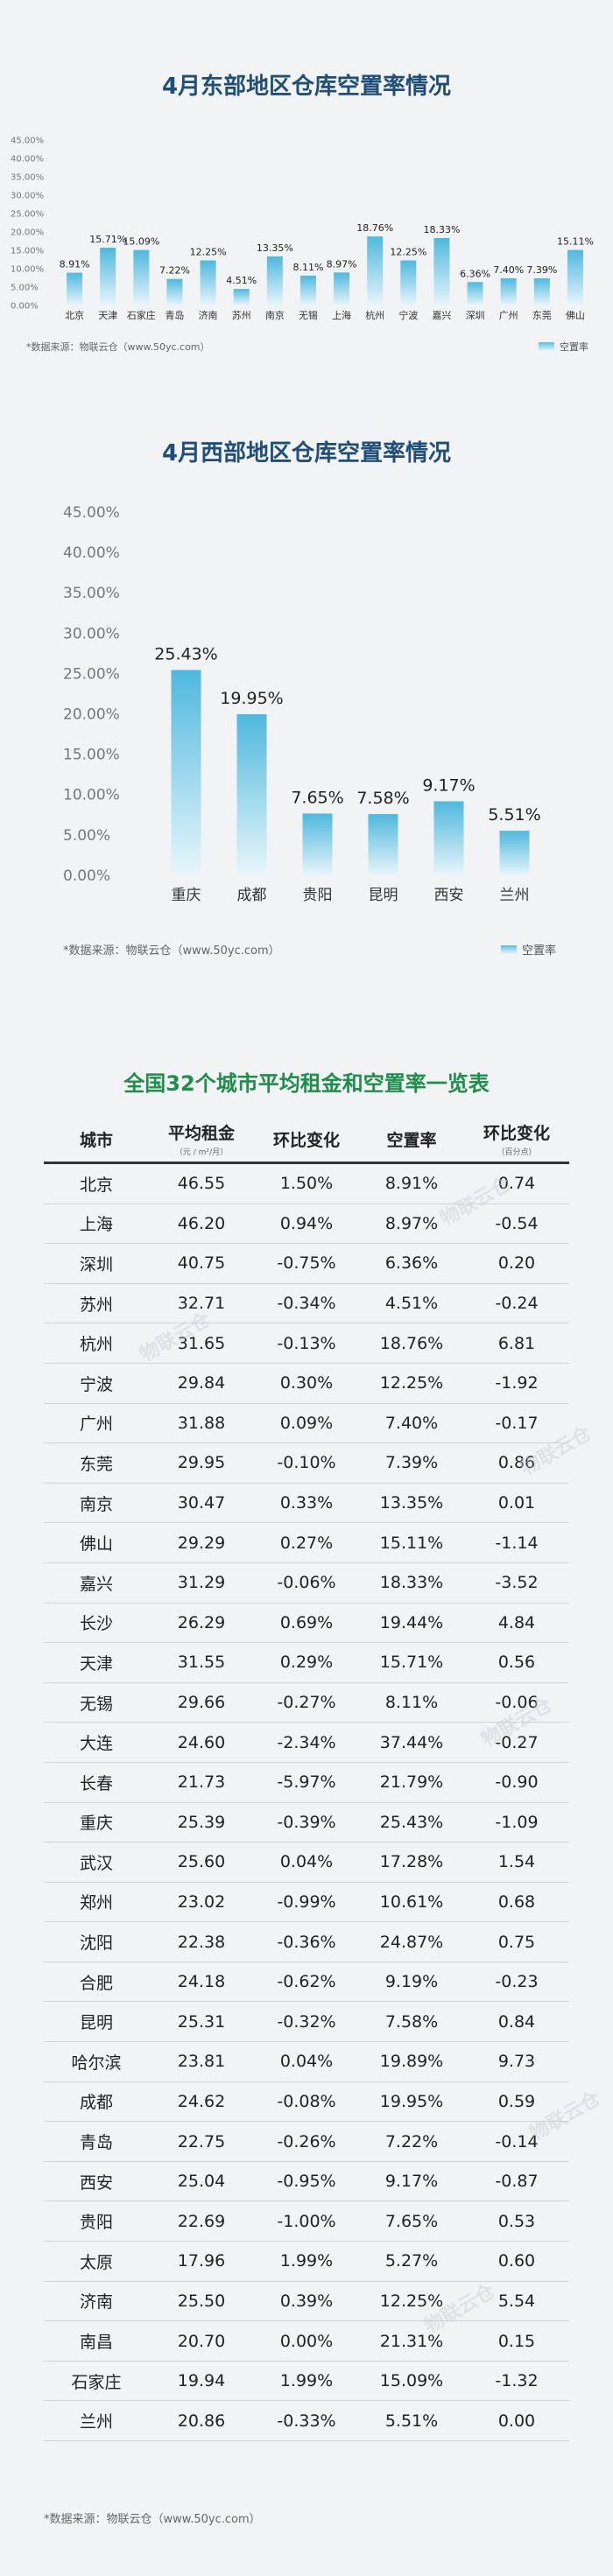  I want to click on col-rent-change: 环比变化, so click(306, 1140).